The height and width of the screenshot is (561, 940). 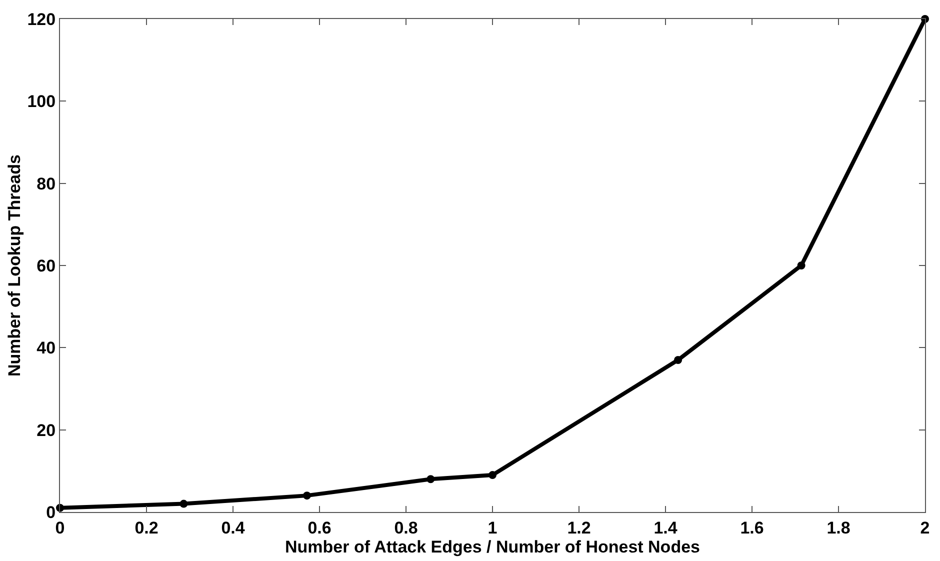 What do you see at coordinates (492, 546) in the screenshot?
I see `x-axis-title: Number of Attack Edges / Number of Honest Nodes` at bounding box center [492, 546].